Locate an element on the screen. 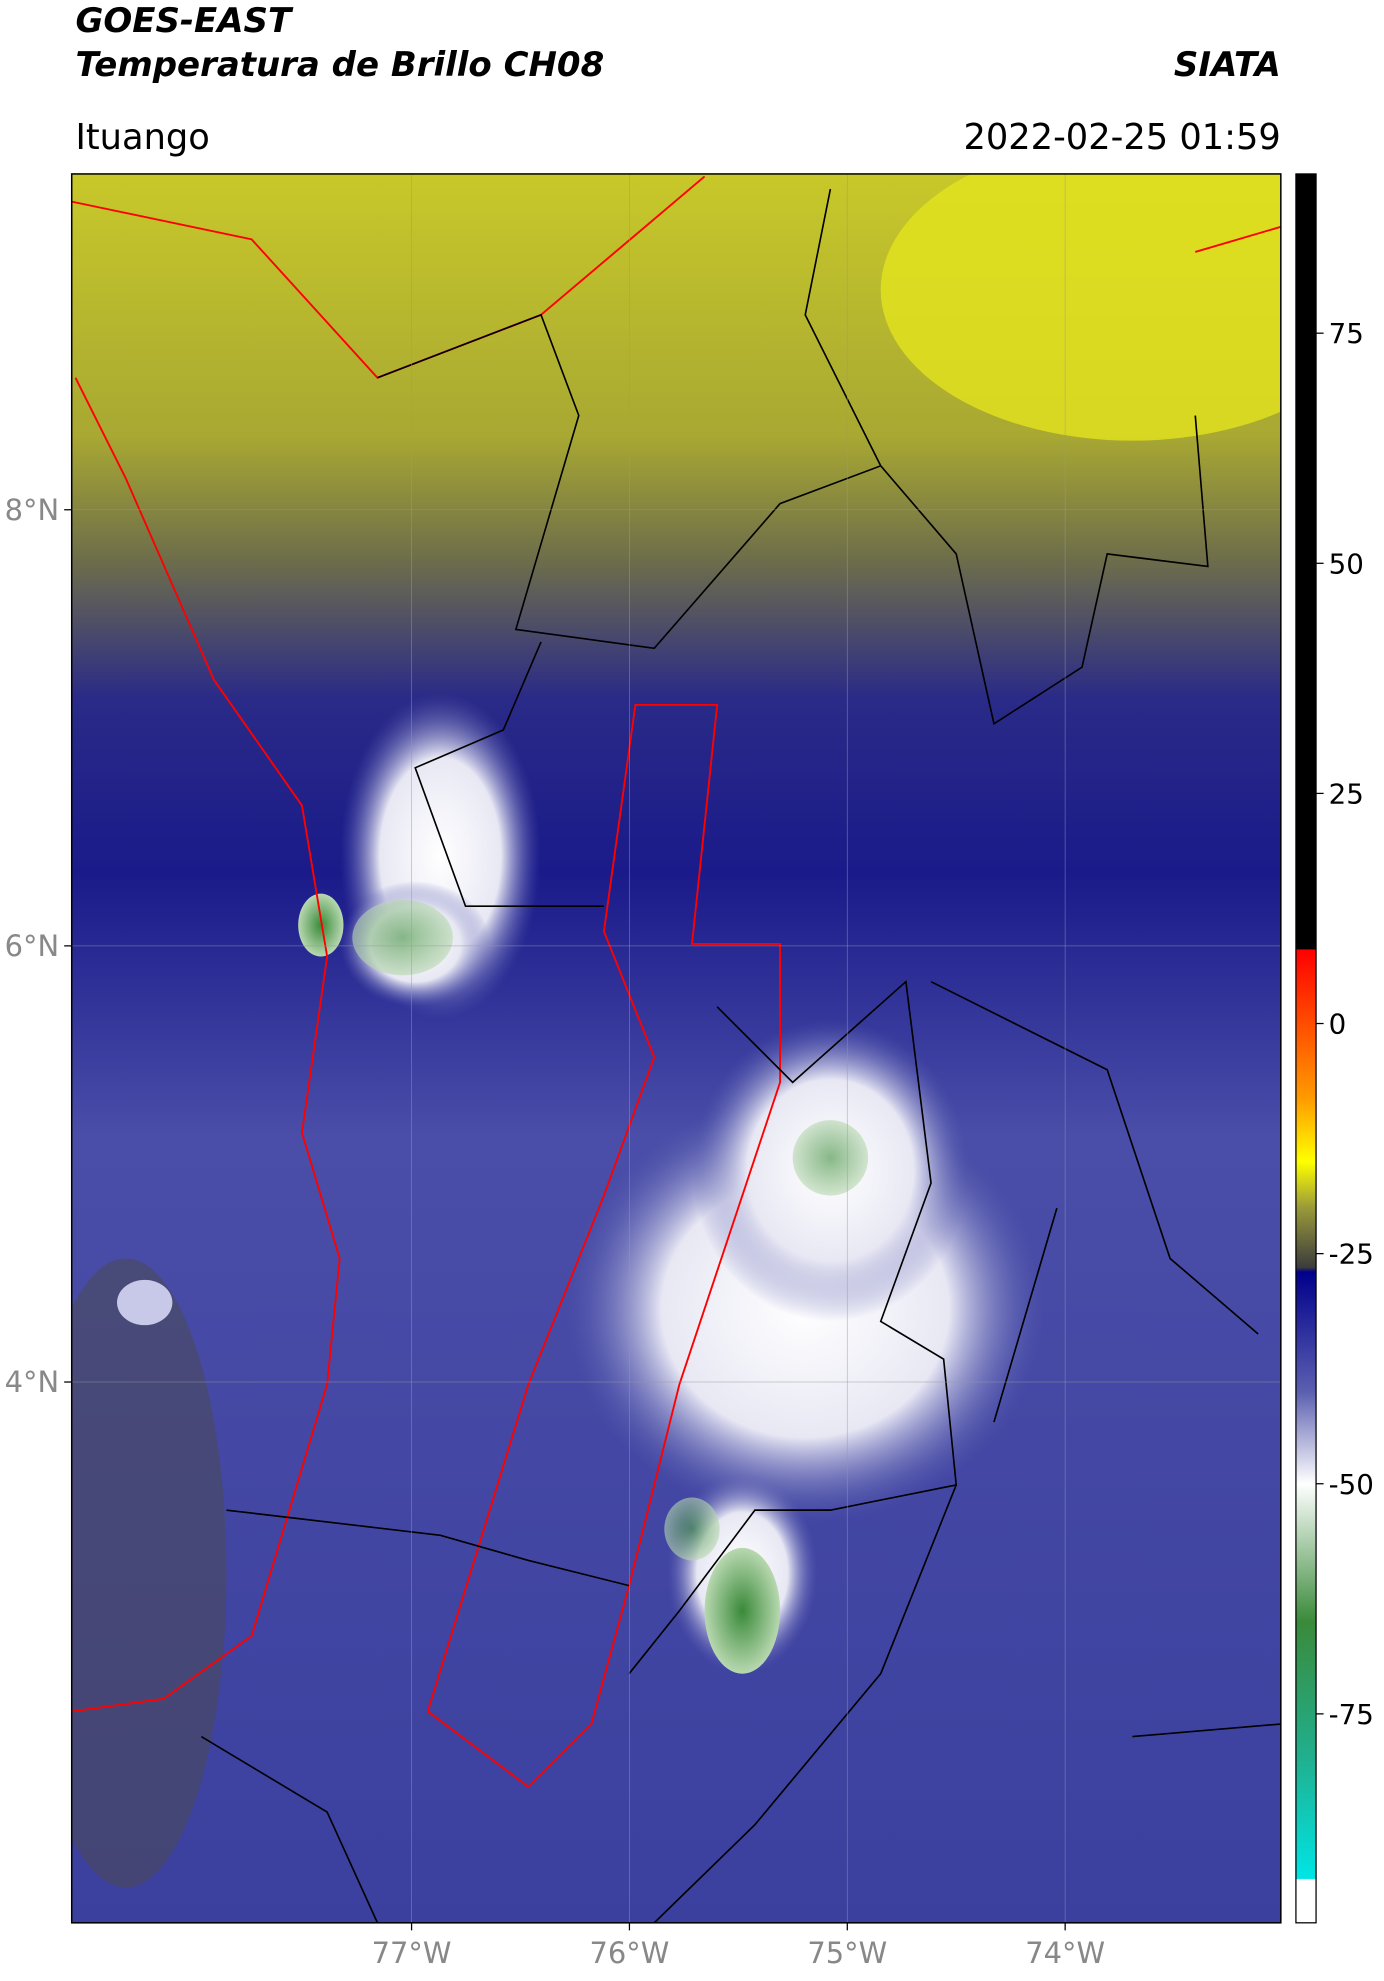 The height and width of the screenshot is (1981, 1384). colorbar is located at coordinates (1306, 1048).